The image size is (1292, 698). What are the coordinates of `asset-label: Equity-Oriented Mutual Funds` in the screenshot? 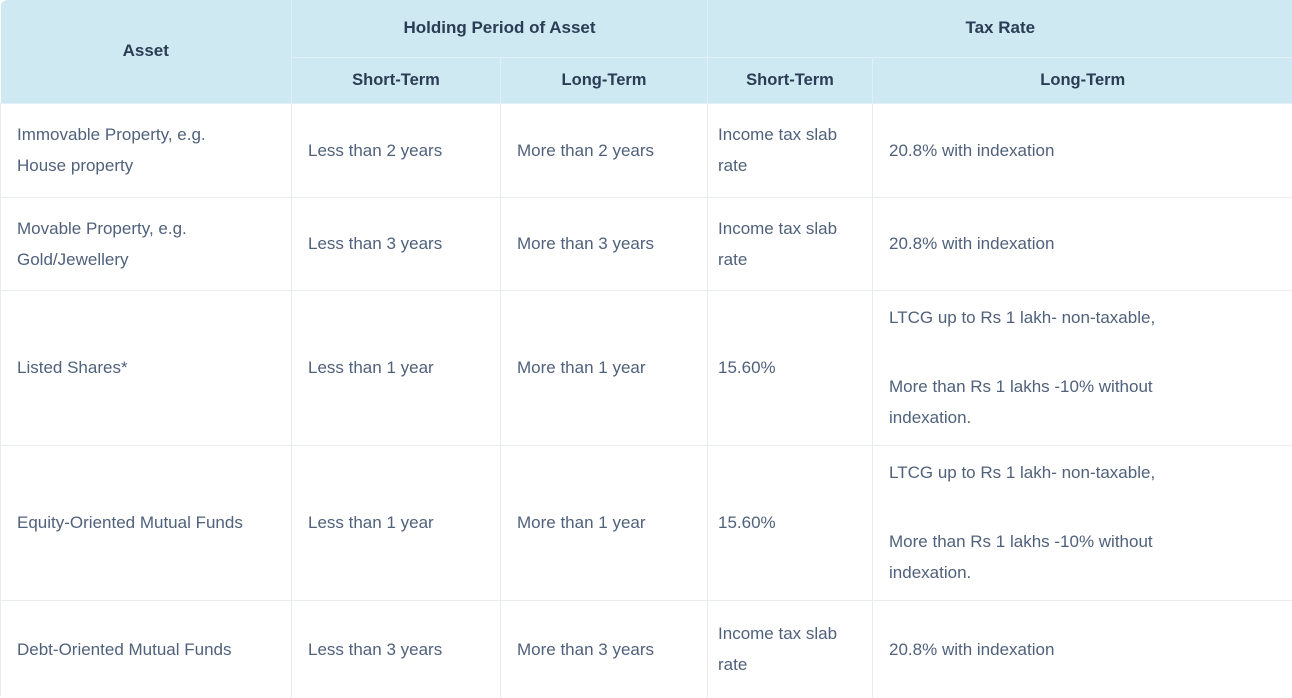 It's located at (130, 522).